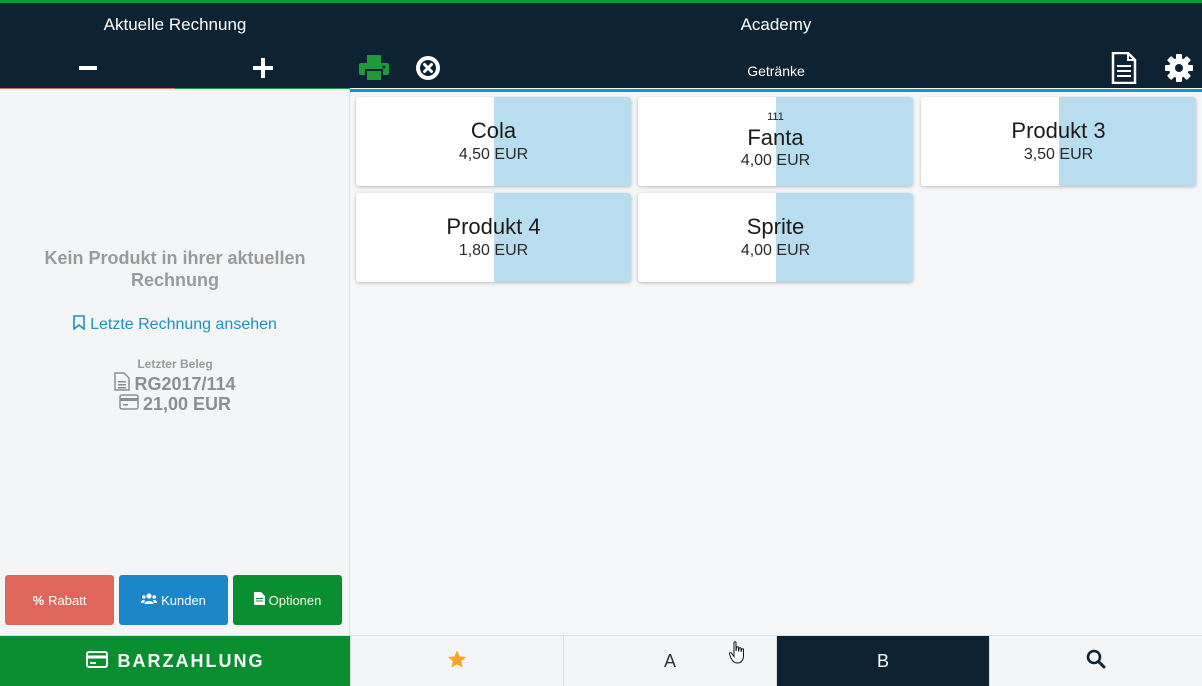  I want to click on customers-button: Kunden, so click(173, 600).